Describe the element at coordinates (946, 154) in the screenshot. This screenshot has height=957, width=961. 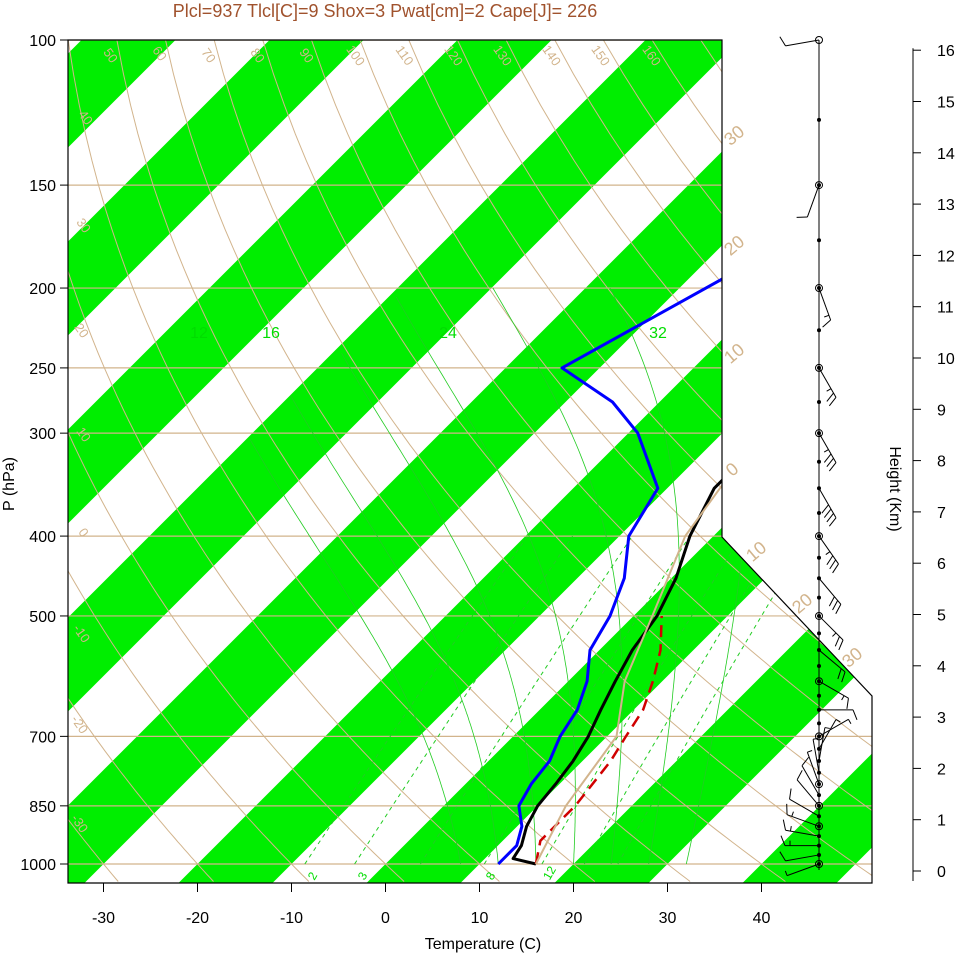
I see `height-tick-label: 14` at that location.